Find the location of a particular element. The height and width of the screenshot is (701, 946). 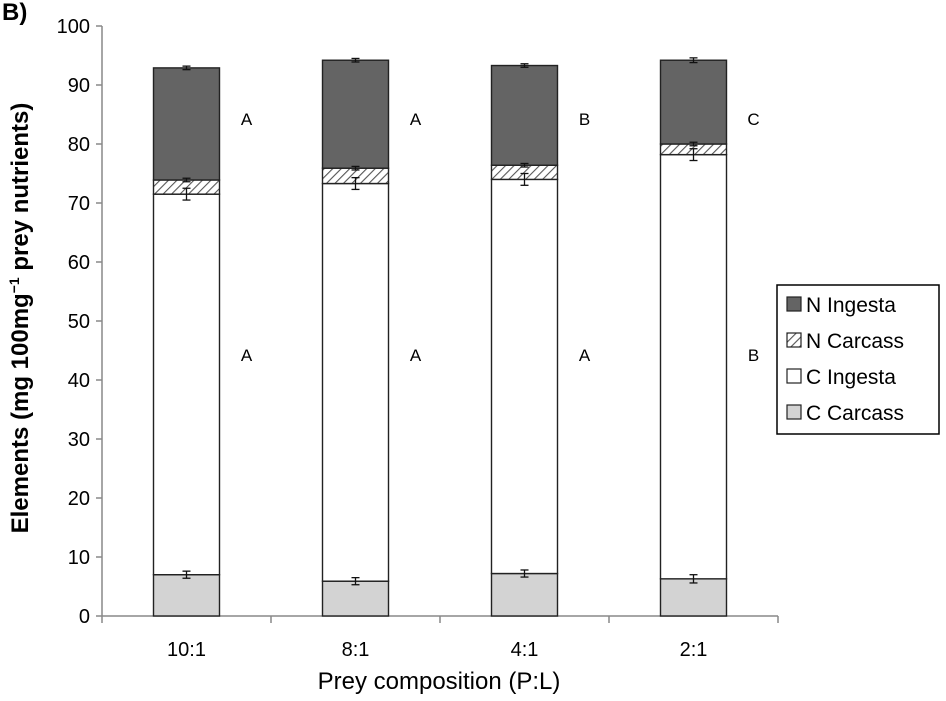

y-tick-label: 0 is located at coordinates (84, 617).